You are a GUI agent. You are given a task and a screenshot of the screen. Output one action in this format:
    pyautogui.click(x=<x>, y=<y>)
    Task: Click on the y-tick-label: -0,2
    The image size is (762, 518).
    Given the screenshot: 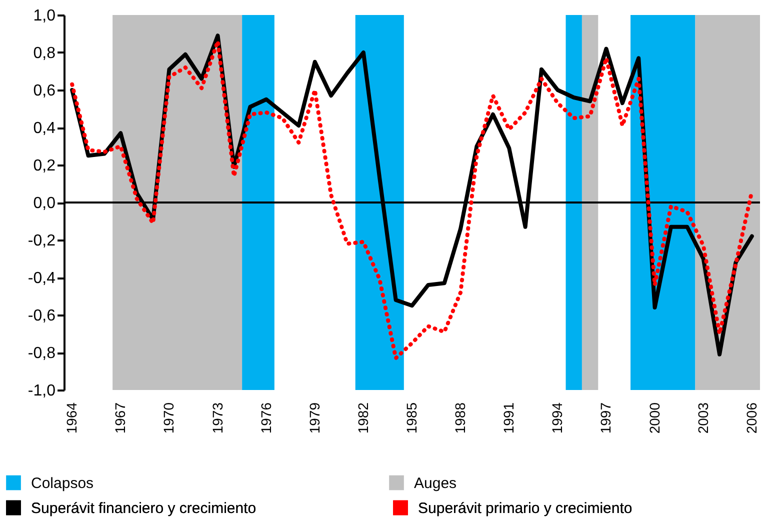 What is the action you would take?
    pyautogui.click(x=42, y=241)
    